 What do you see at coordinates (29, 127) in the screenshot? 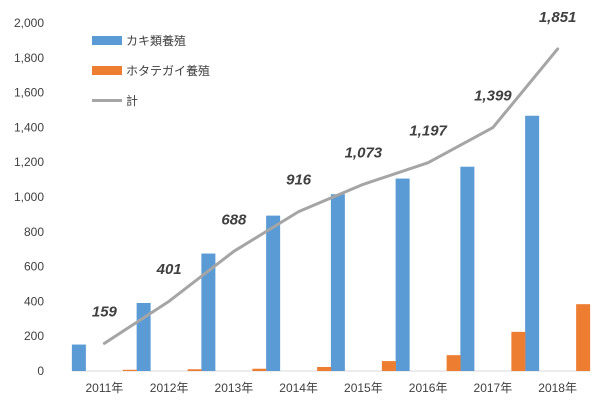
I see `y-tick-label: 1,400` at bounding box center [29, 127].